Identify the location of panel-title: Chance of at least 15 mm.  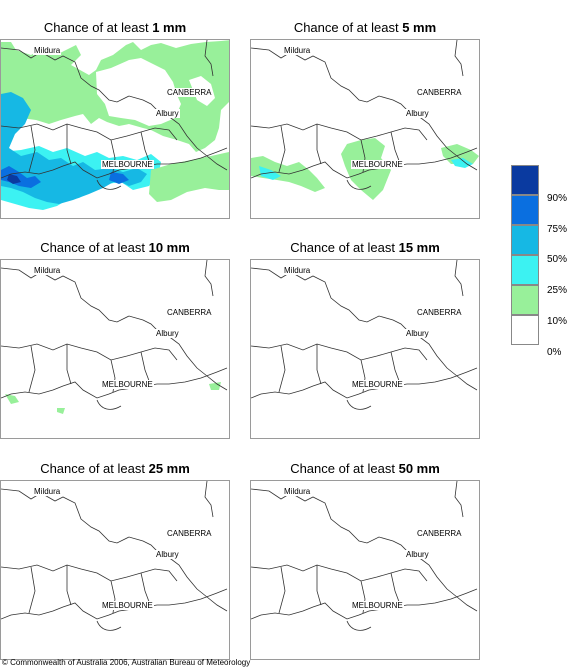
(365, 247).